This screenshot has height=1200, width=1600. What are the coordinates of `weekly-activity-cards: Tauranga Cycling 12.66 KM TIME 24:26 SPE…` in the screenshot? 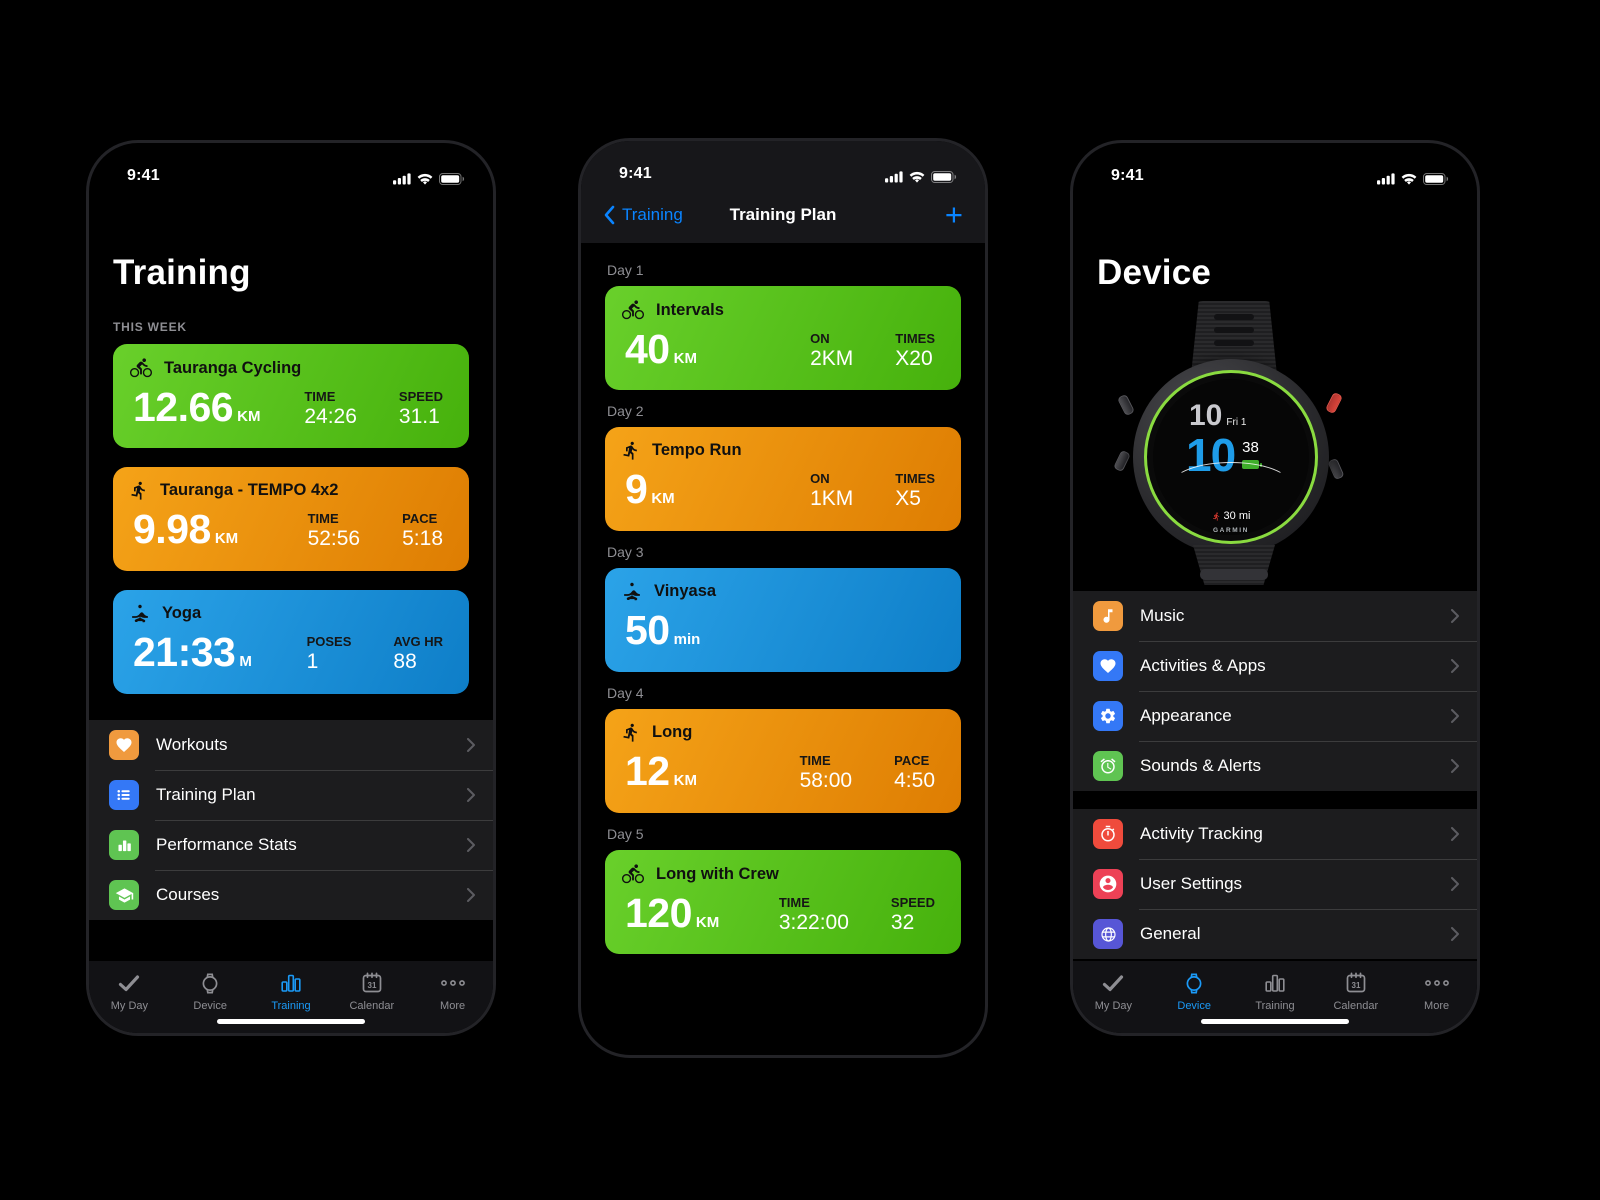 It's located at (291, 519).